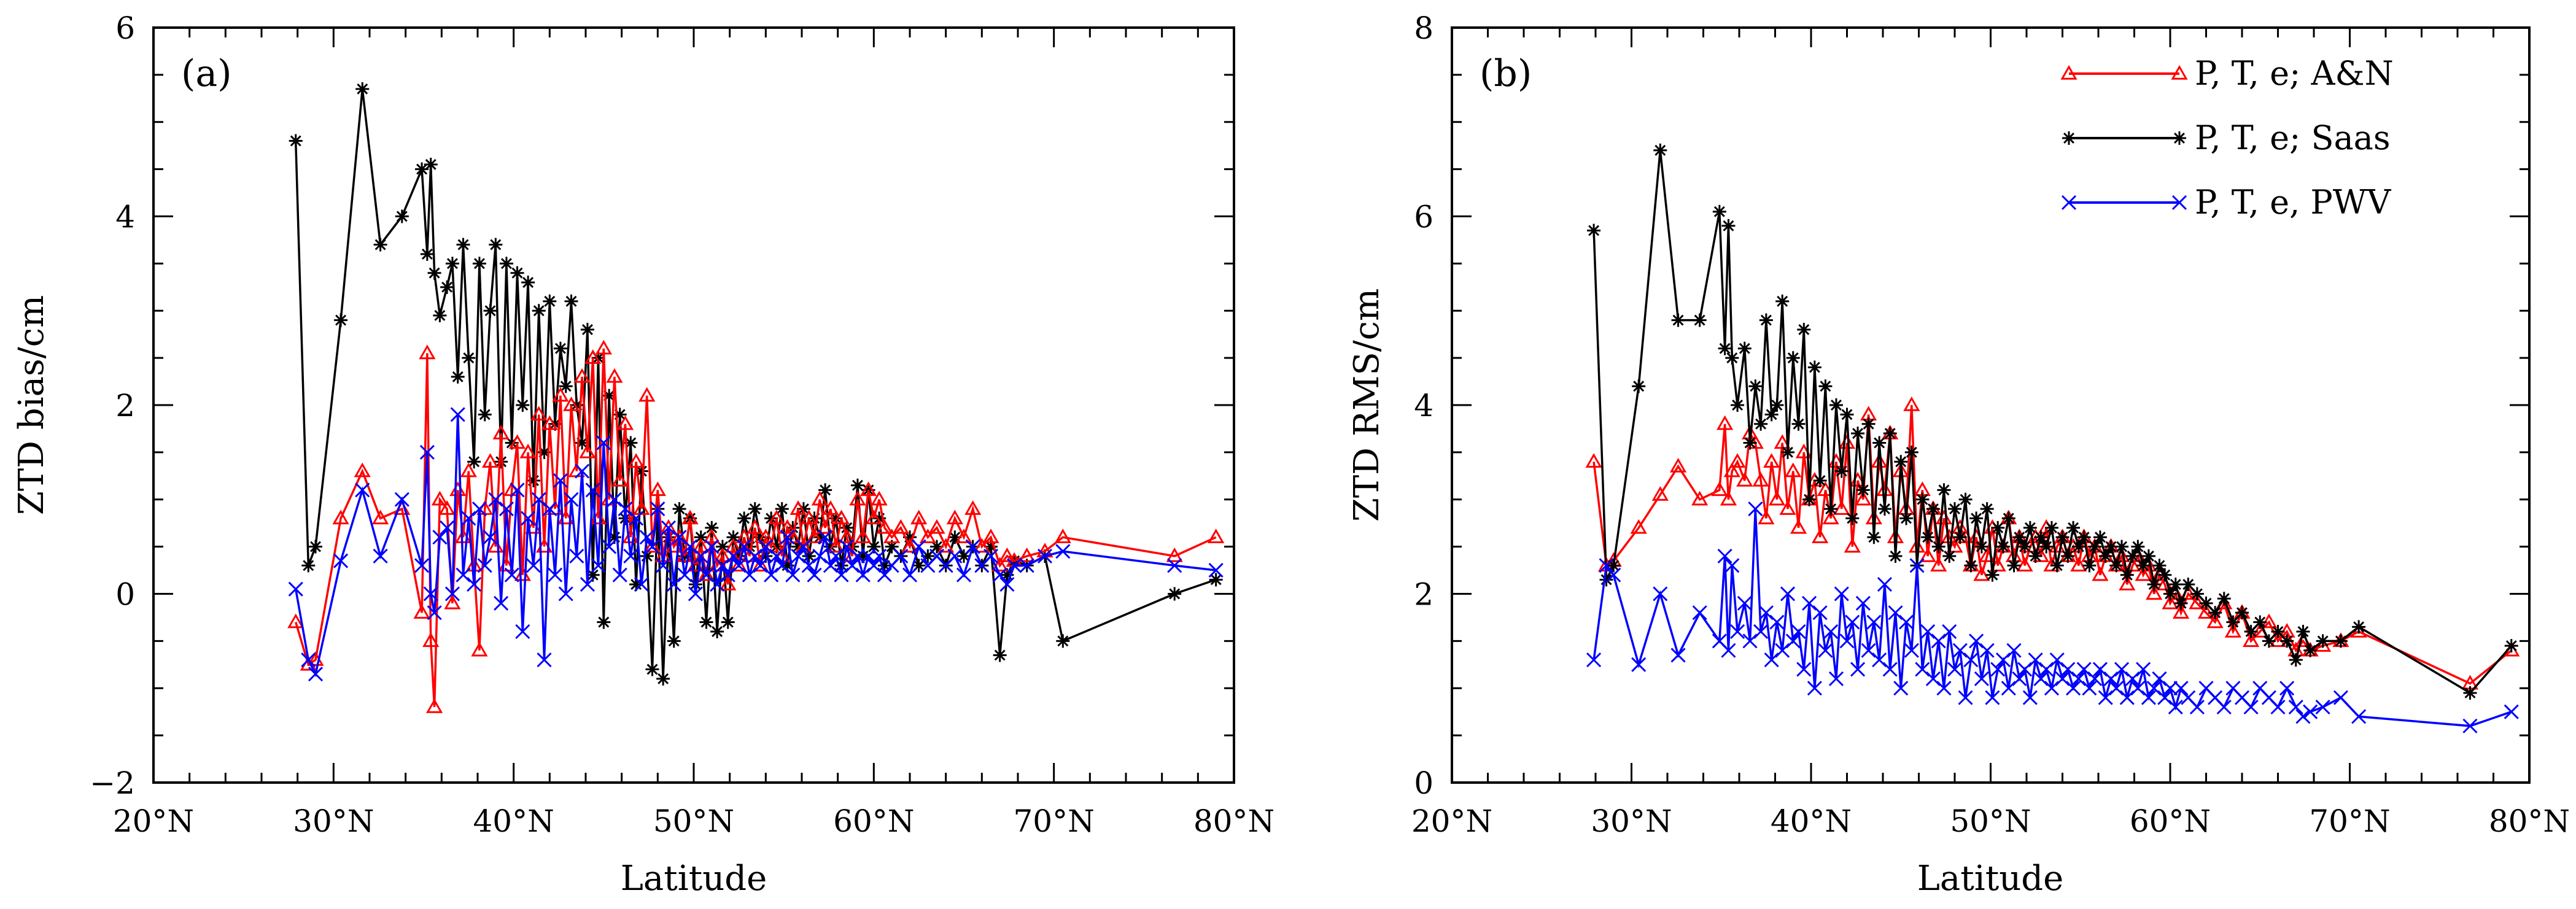  I want to click on y-tick-label-a: 2, so click(125, 406).